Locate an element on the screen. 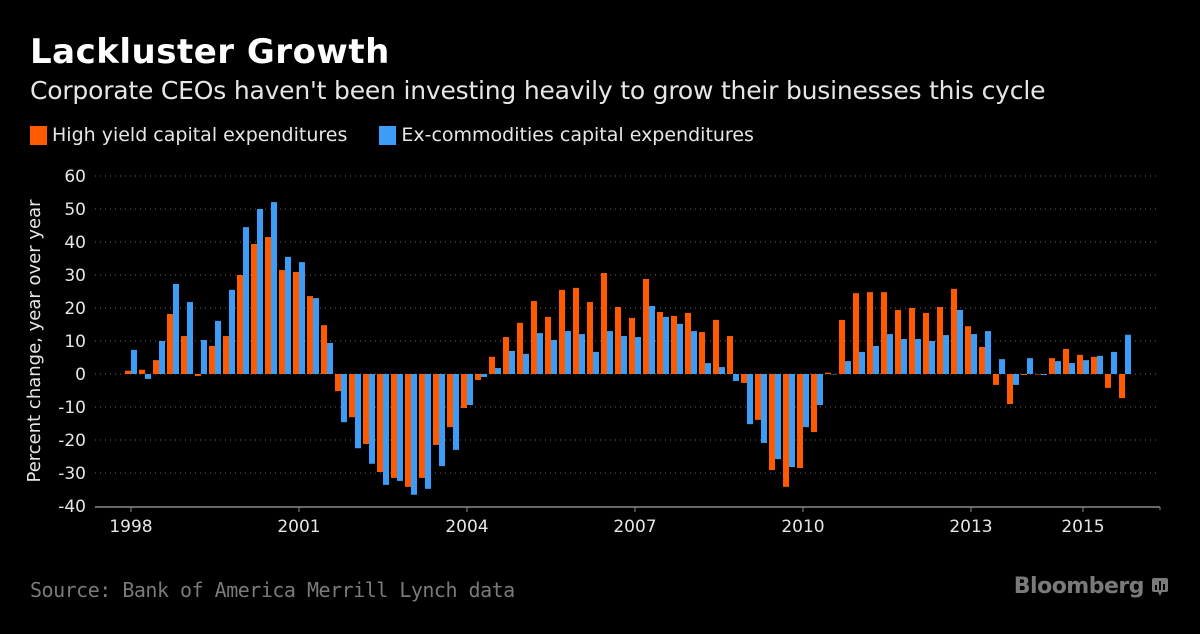 The image size is (1200, 634). legend-label-high-yield: High yield capital expenditures is located at coordinates (200, 135).